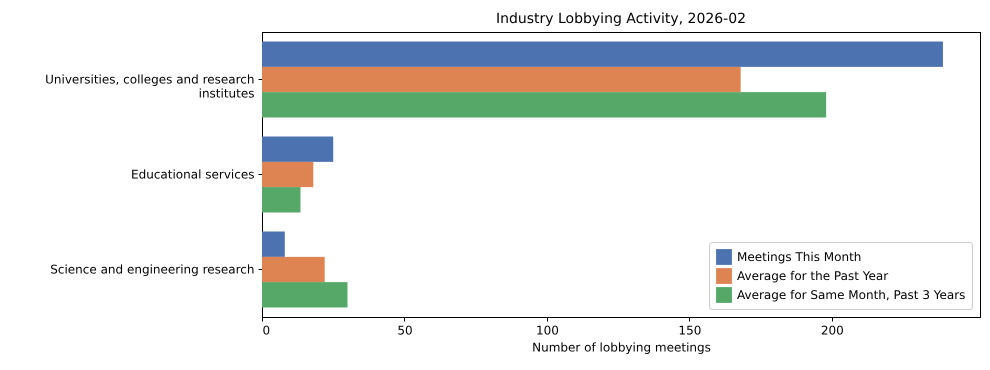  What do you see at coordinates (266, 331) in the screenshot?
I see `x-tick-label: 0` at bounding box center [266, 331].